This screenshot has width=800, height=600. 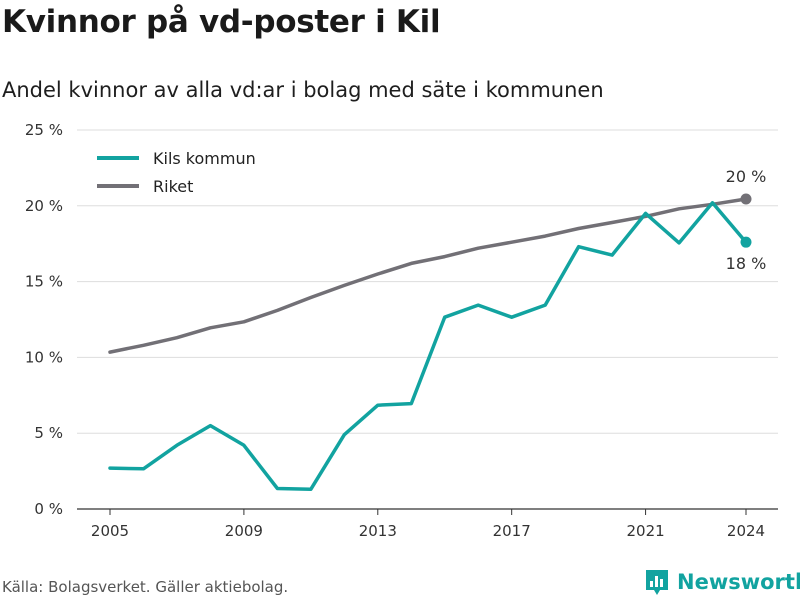 I want to click on y-tick-label: 5 %, so click(x=48, y=433).